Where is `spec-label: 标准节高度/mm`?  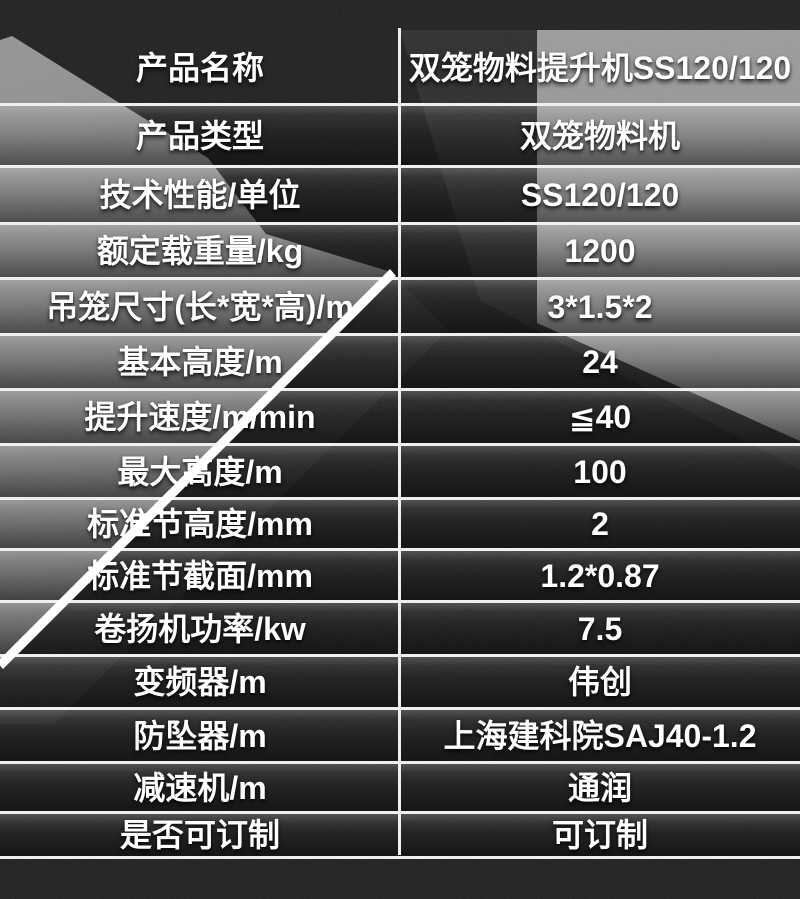 spec-label: 标准节高度/mm is located at coordinates (200, 524).